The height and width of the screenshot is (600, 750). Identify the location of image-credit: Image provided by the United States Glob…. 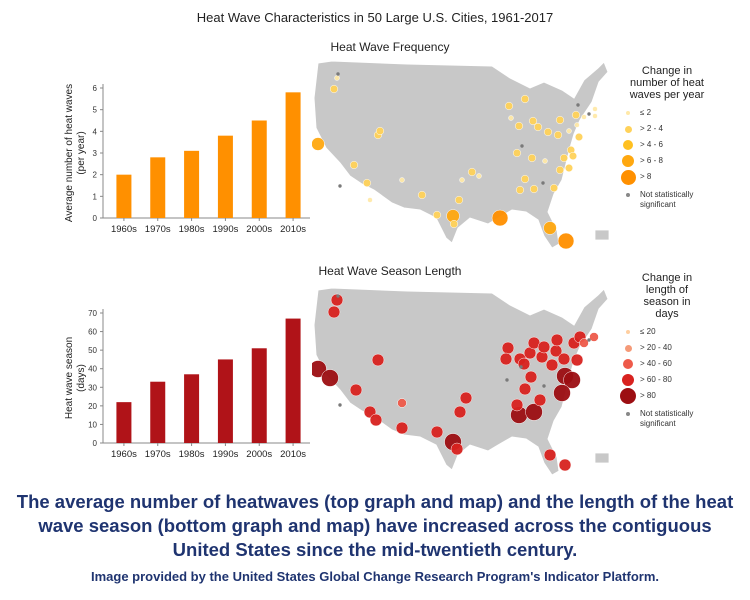
(374, 576).